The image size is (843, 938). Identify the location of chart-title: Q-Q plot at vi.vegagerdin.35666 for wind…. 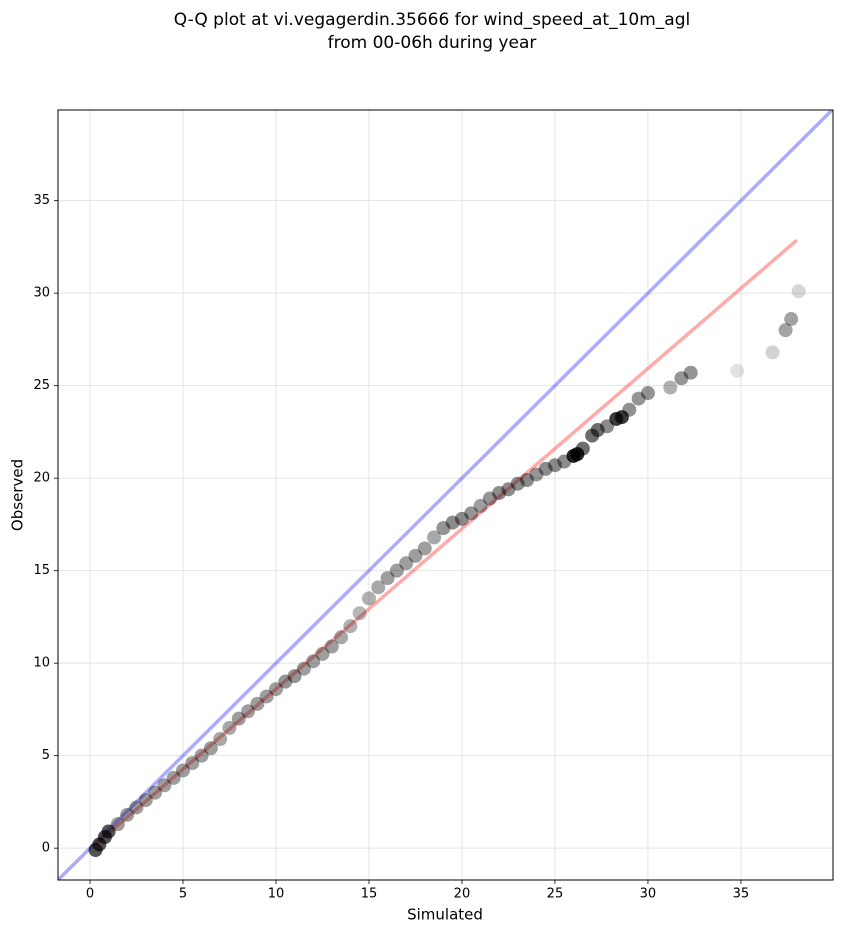
(432, 20).